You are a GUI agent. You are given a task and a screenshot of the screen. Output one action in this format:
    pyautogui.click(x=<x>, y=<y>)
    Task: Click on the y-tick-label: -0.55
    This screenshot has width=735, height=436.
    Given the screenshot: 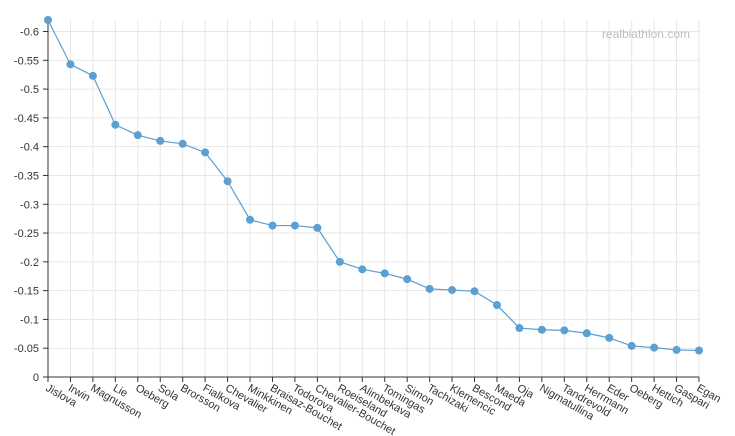 What is the action you would take?
    pyautogui.click(x=26, y=61)
    